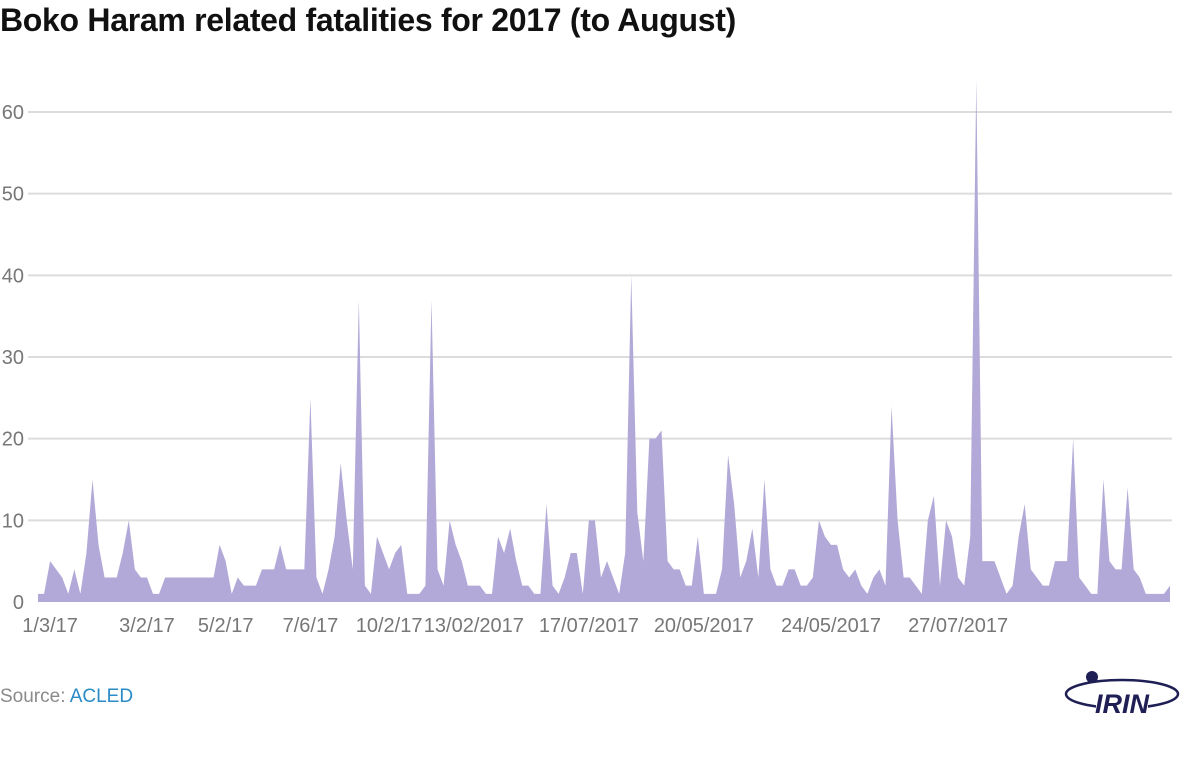 The height and width of the screenshot is (780, 1180). I want to click on irin-logo: IRIN, so click(1122, 695).